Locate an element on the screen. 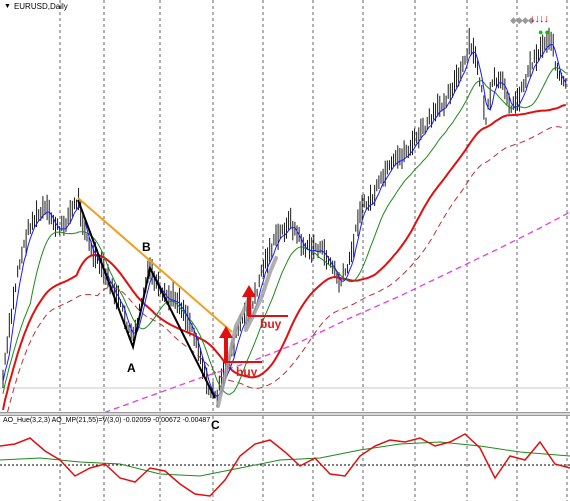 This screenshot has height=501, width=570. pattern-label-b: B is located at coordinates (146, 247).